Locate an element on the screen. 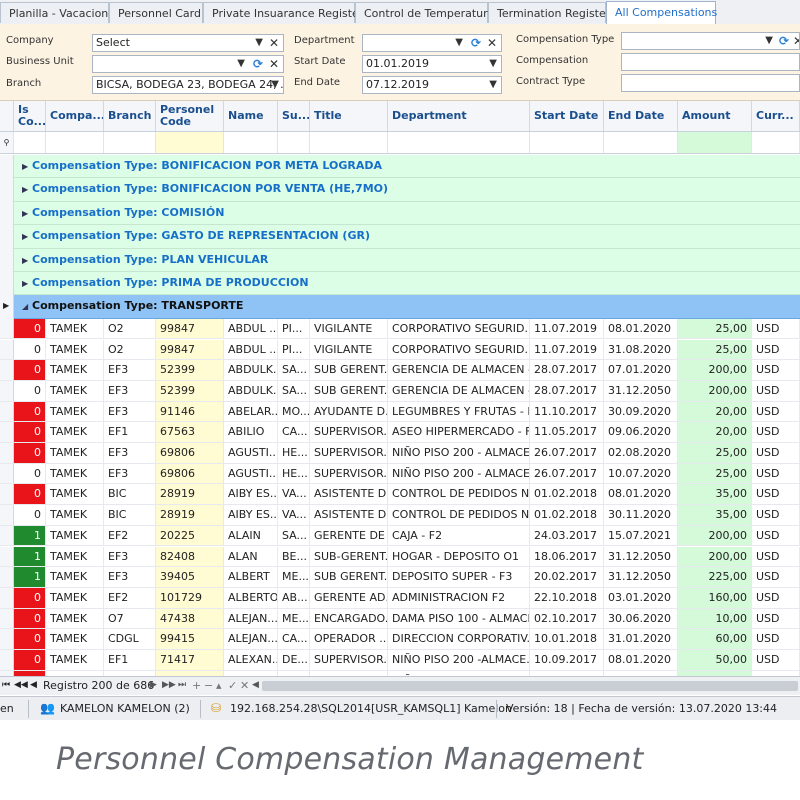  cell-start-date: 01.02.2018 is located at coordinates (567, 494).